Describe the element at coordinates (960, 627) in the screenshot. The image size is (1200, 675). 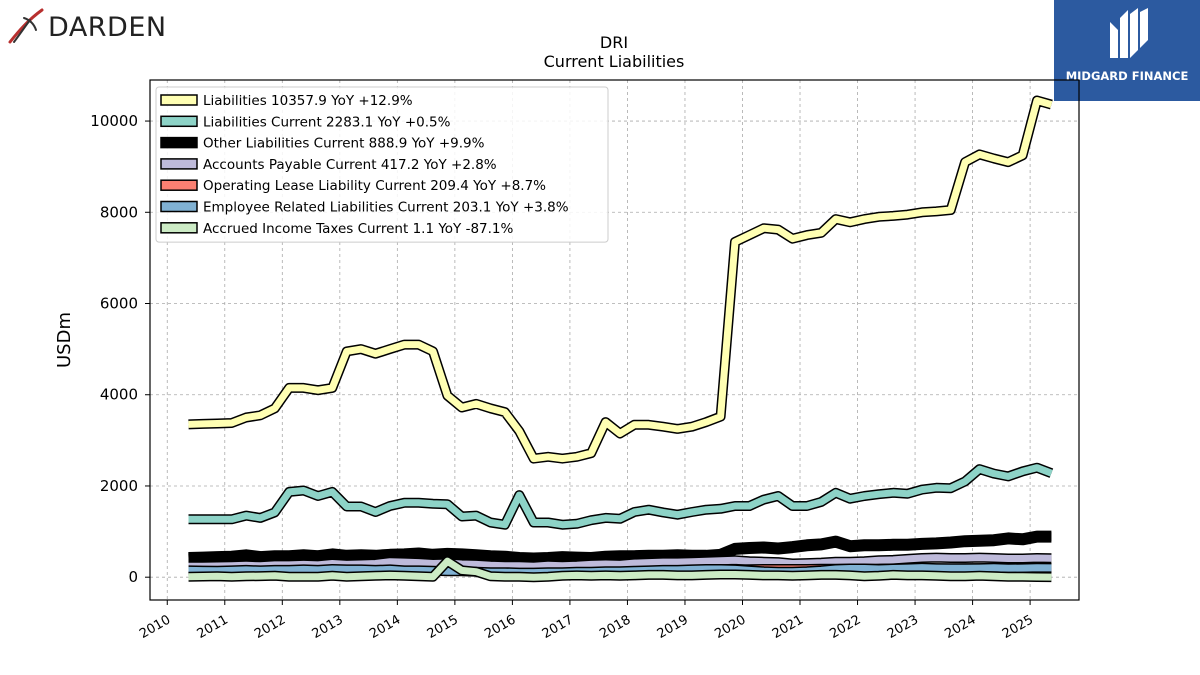
I see `x-tick-label: 2024` at that location.